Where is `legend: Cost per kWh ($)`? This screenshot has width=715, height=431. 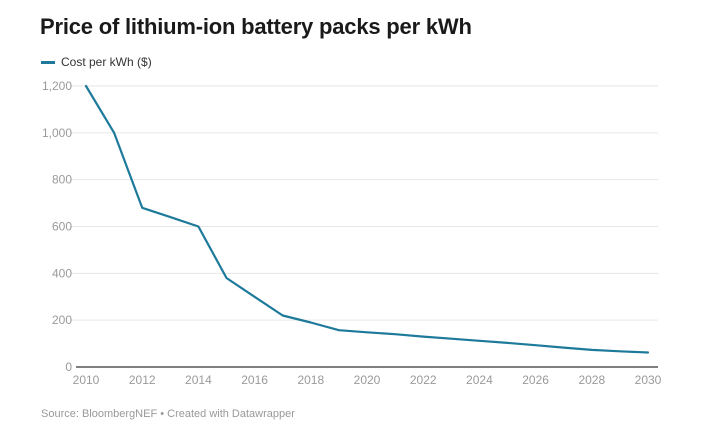
legend: Cost per kWh ($) is located at coordinates (96, 62).